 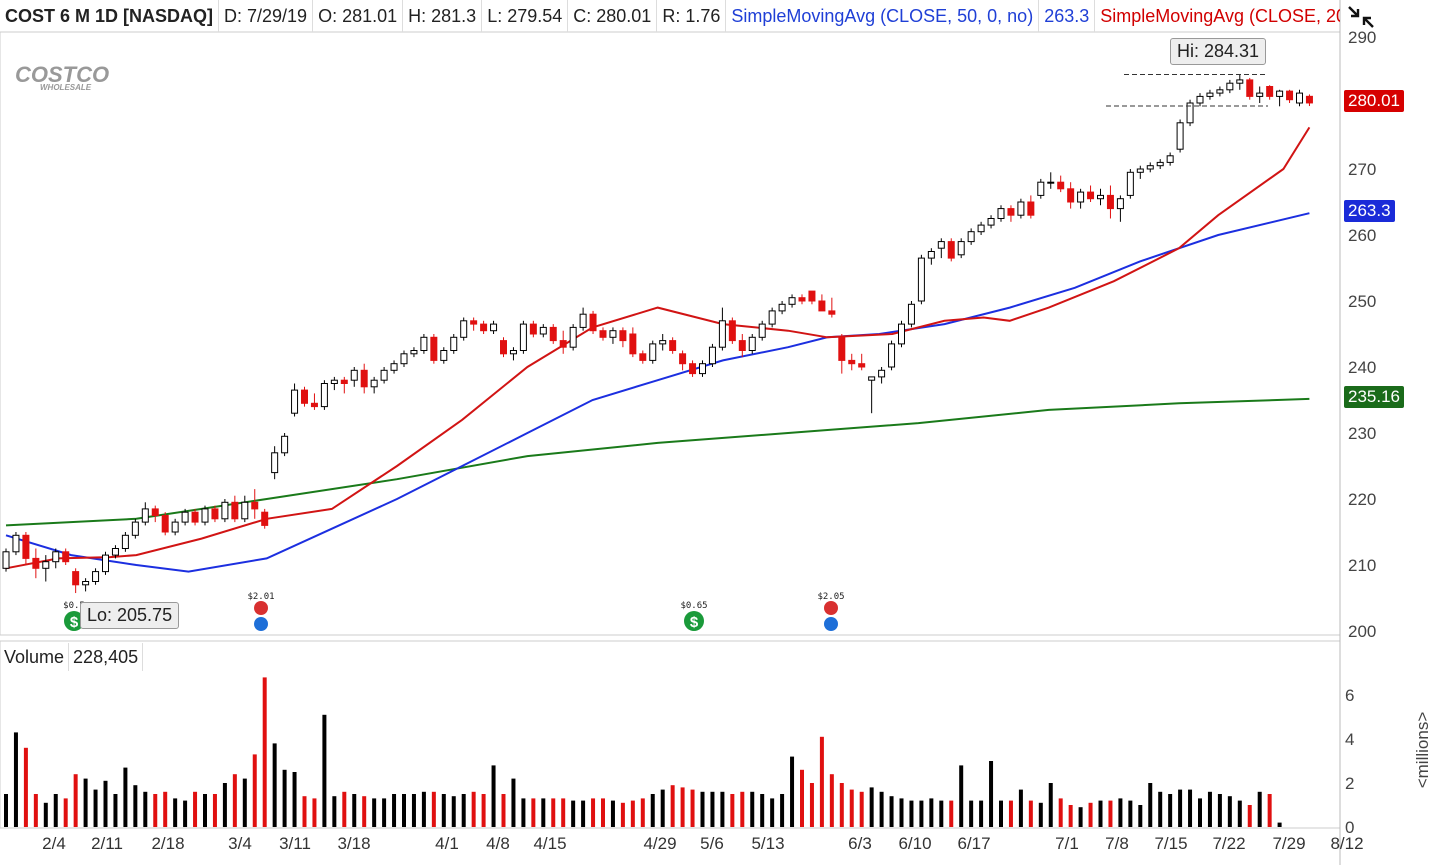 What do you see at coordinates (1228, 843) in the screenshot?
I see `date-tick-label: 7/22` at bounding box center [1228, 843].